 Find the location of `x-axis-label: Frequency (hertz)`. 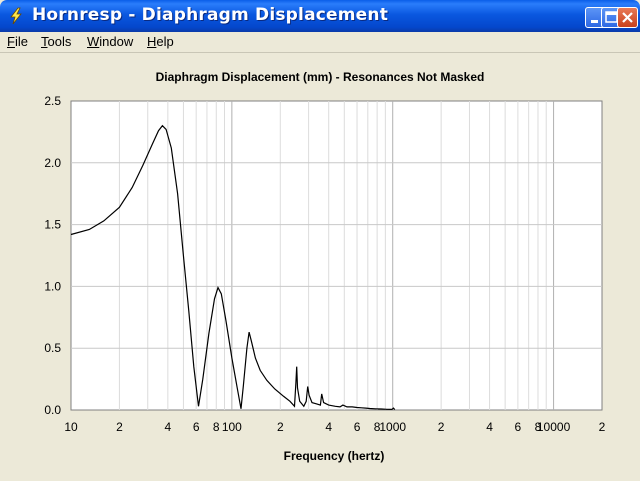

x-axis-label: Frequency (hertz) is located at coordinates (334, 456).